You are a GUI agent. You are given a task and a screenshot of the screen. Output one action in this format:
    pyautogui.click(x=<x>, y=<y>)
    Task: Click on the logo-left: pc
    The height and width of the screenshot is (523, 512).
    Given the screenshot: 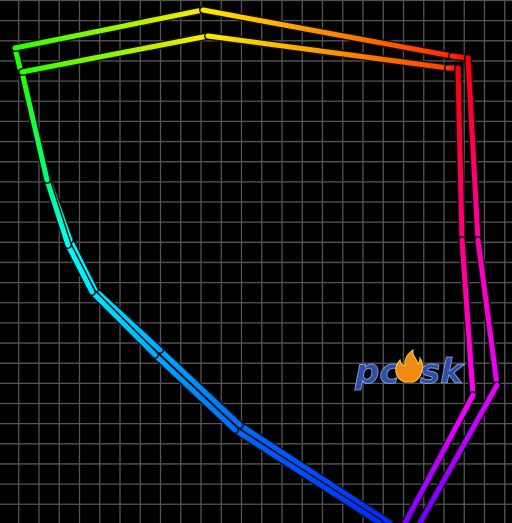 What is the action you would take?
    pyautogui.click(x=377, y=372)
    